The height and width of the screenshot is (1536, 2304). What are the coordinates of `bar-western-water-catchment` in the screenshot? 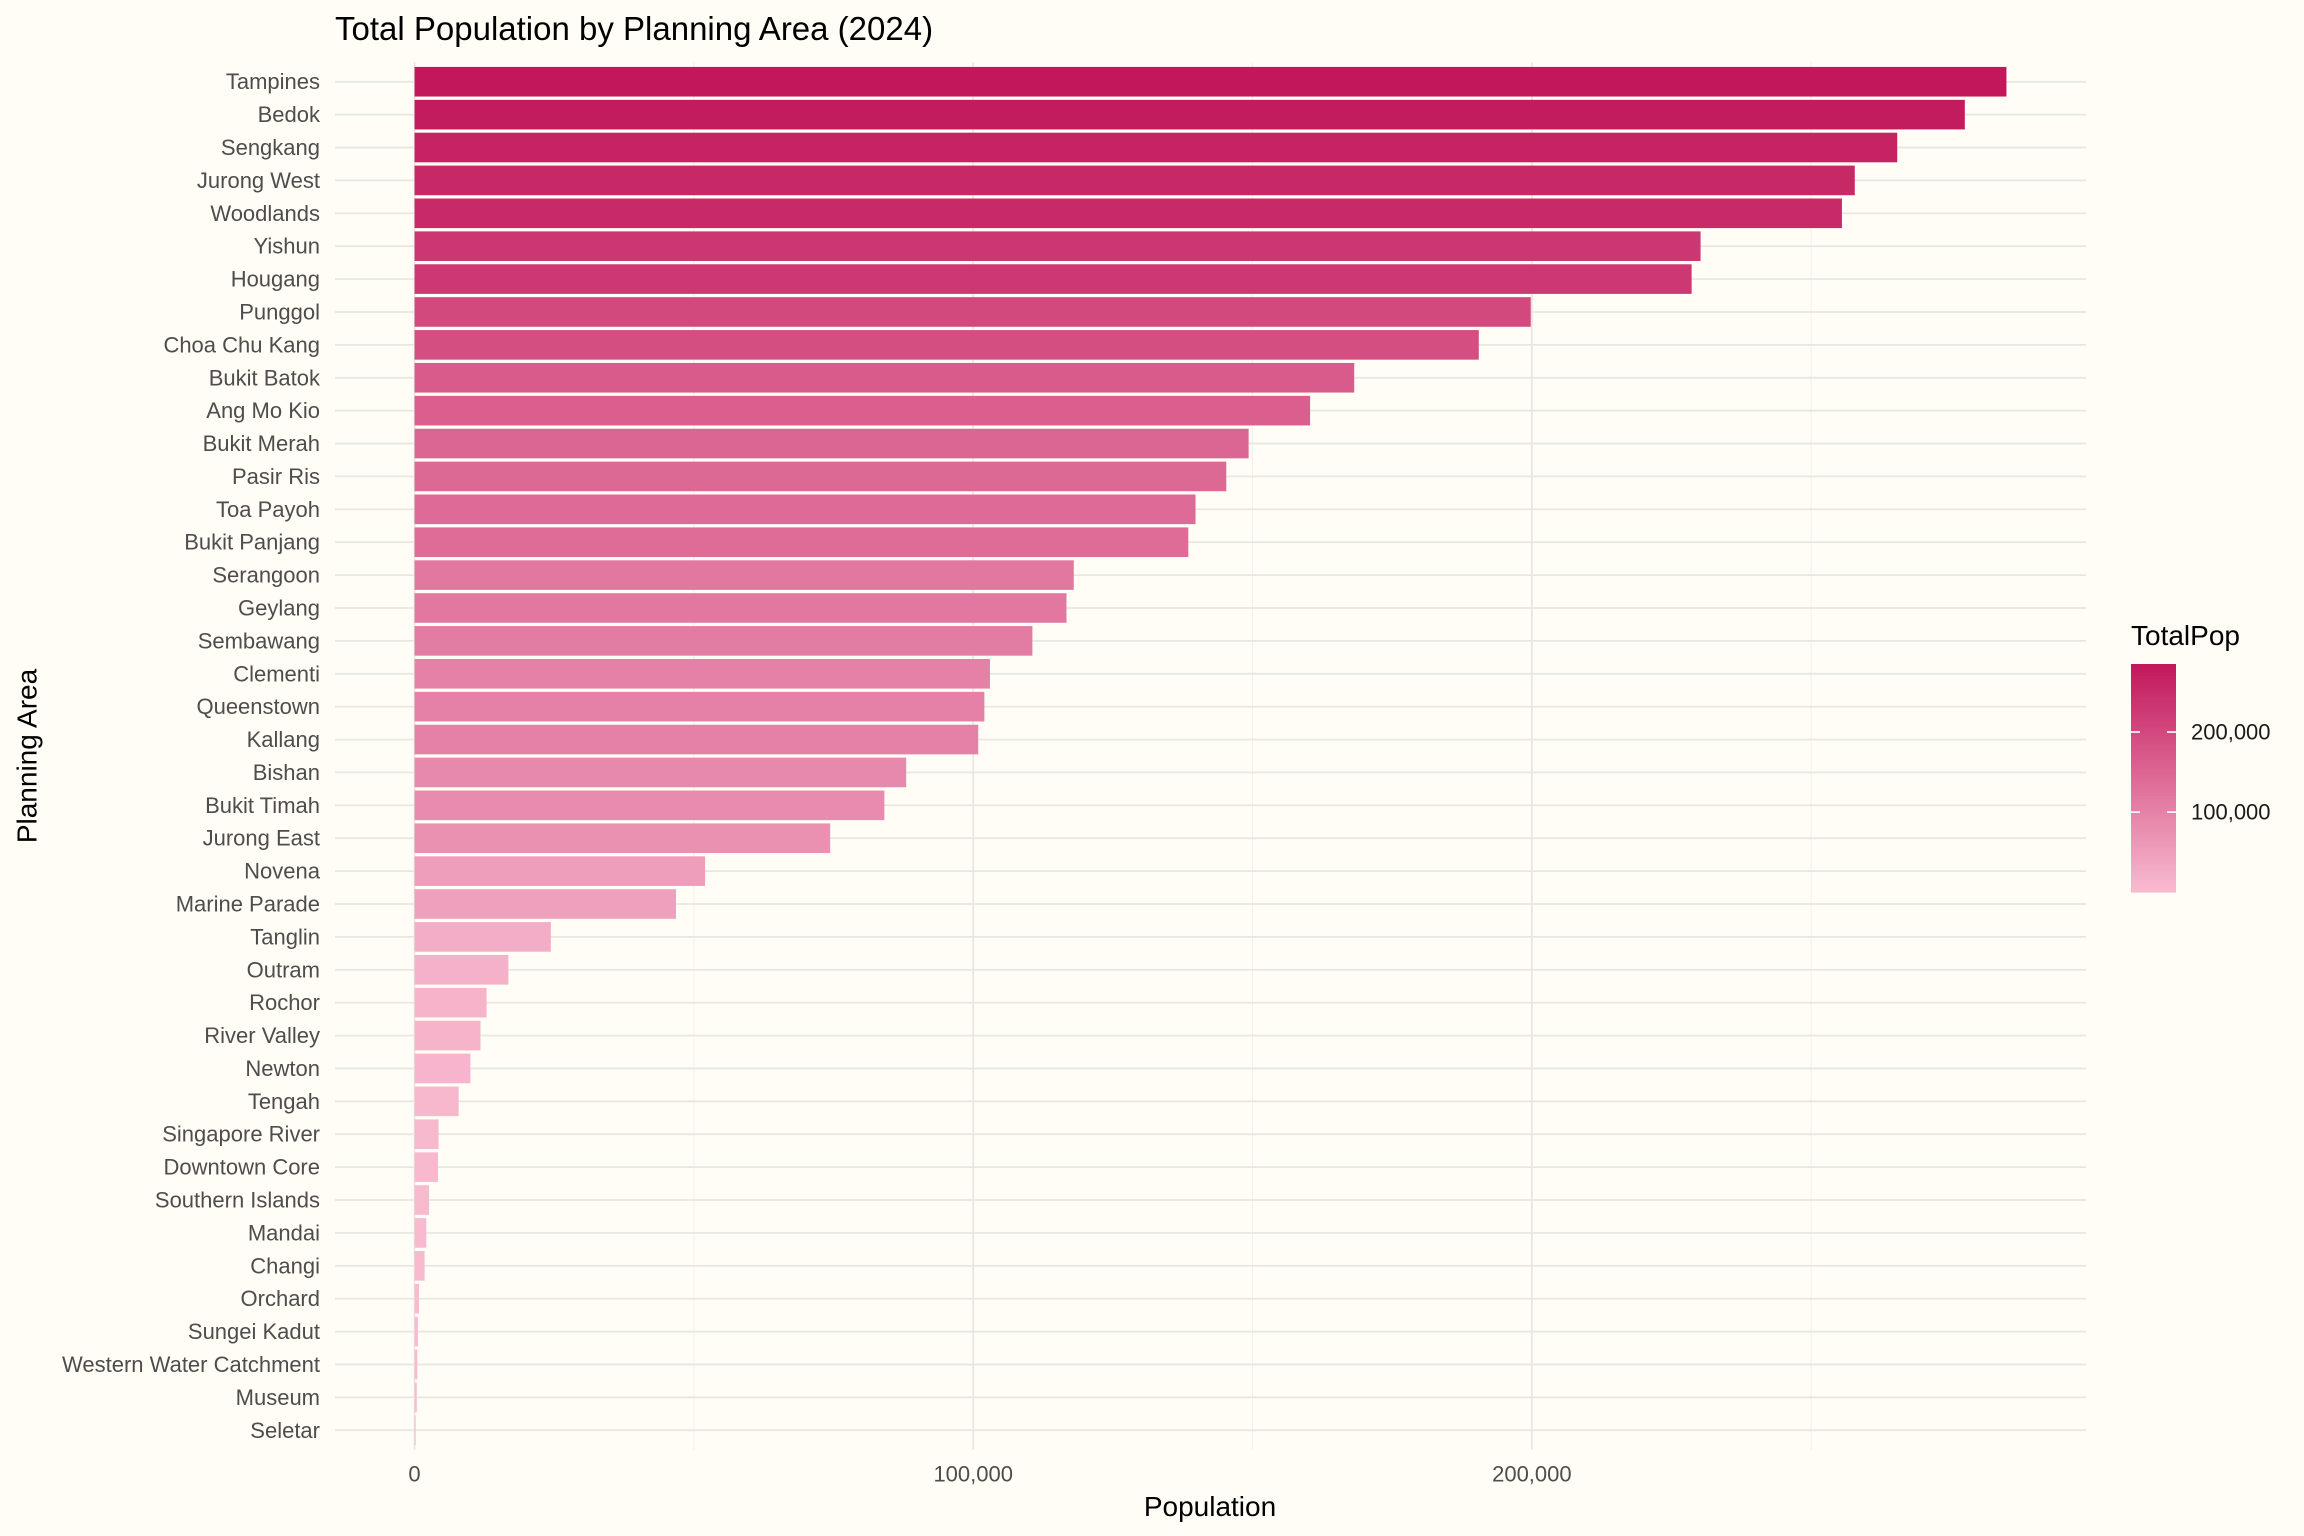 It's located at (416, 1364).